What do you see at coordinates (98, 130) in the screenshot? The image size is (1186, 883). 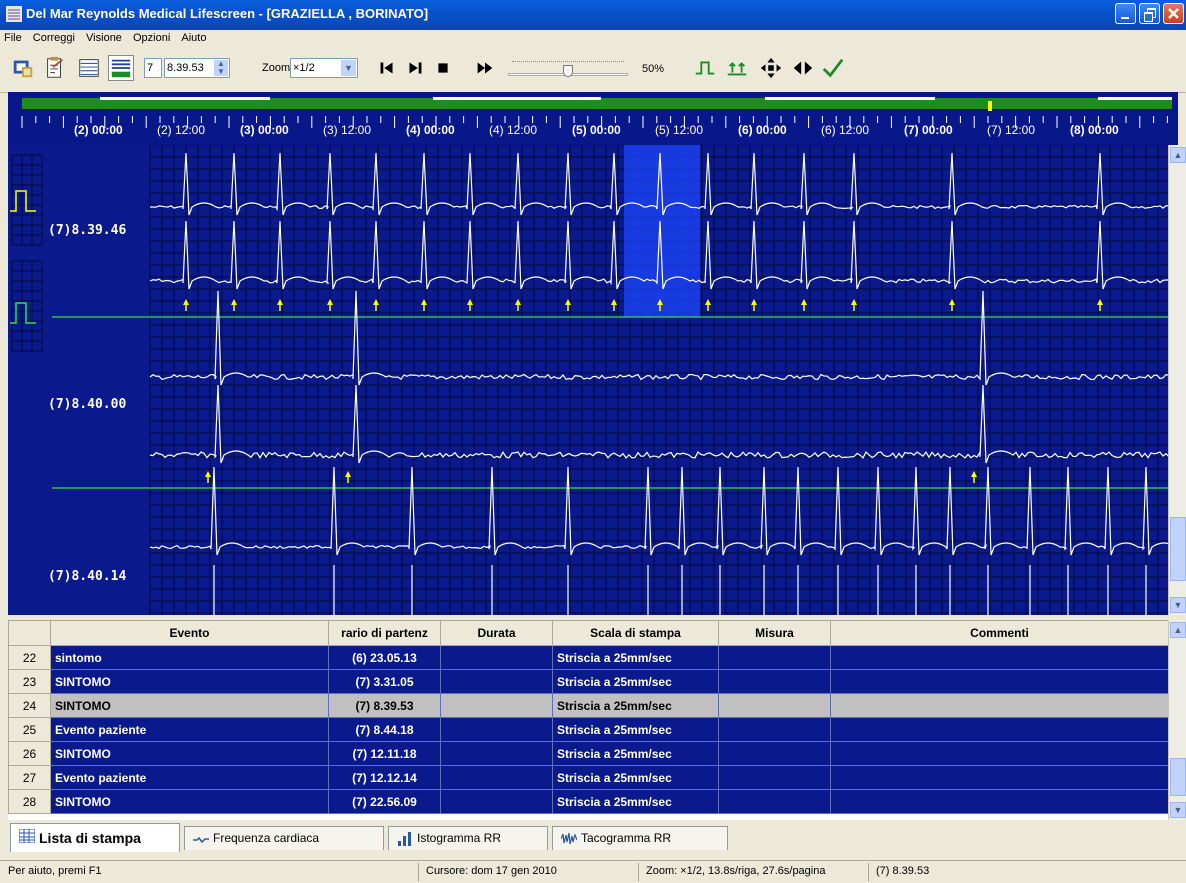 I see `timeline-label: (2) 00:00` at bounding box center [98, 130].